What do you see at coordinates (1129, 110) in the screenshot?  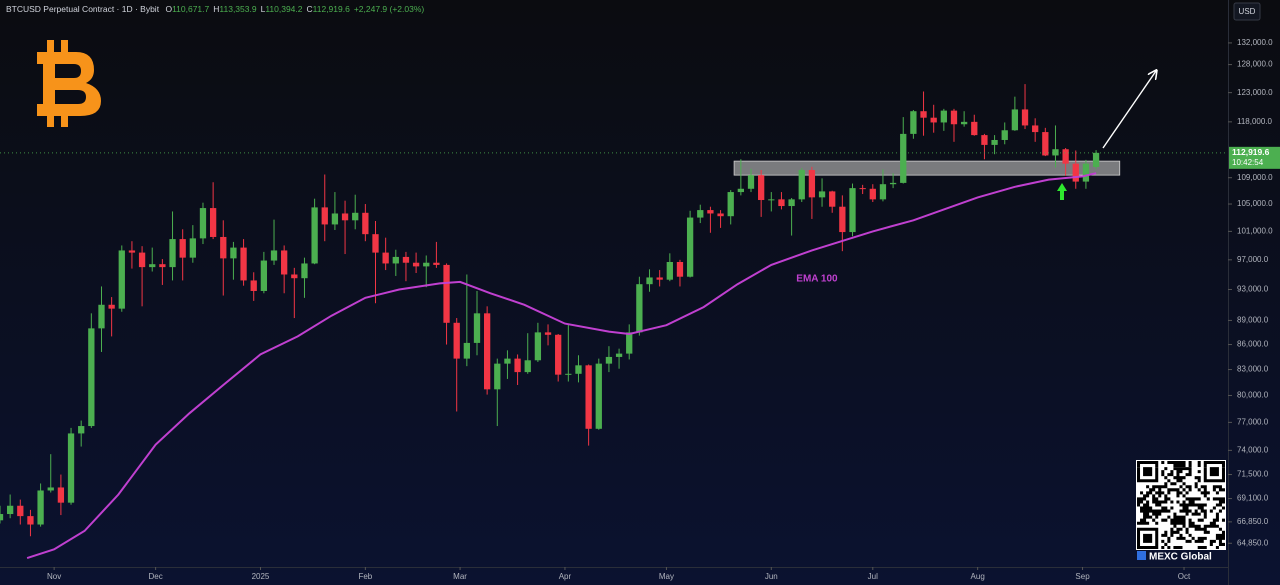 I see `projection-arrow` at bounding box center [1129, 110].